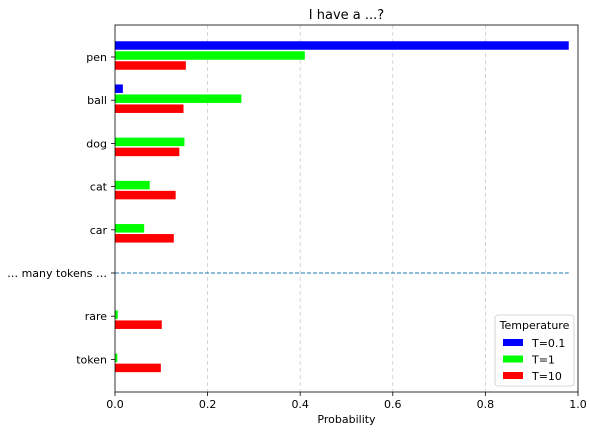 The height and width of the screenshot is (432, 590). What do you see at coordinates (346, 419) in the screenshot?
I see `x-axis-label: Probability` at bounding box center [346, 419].